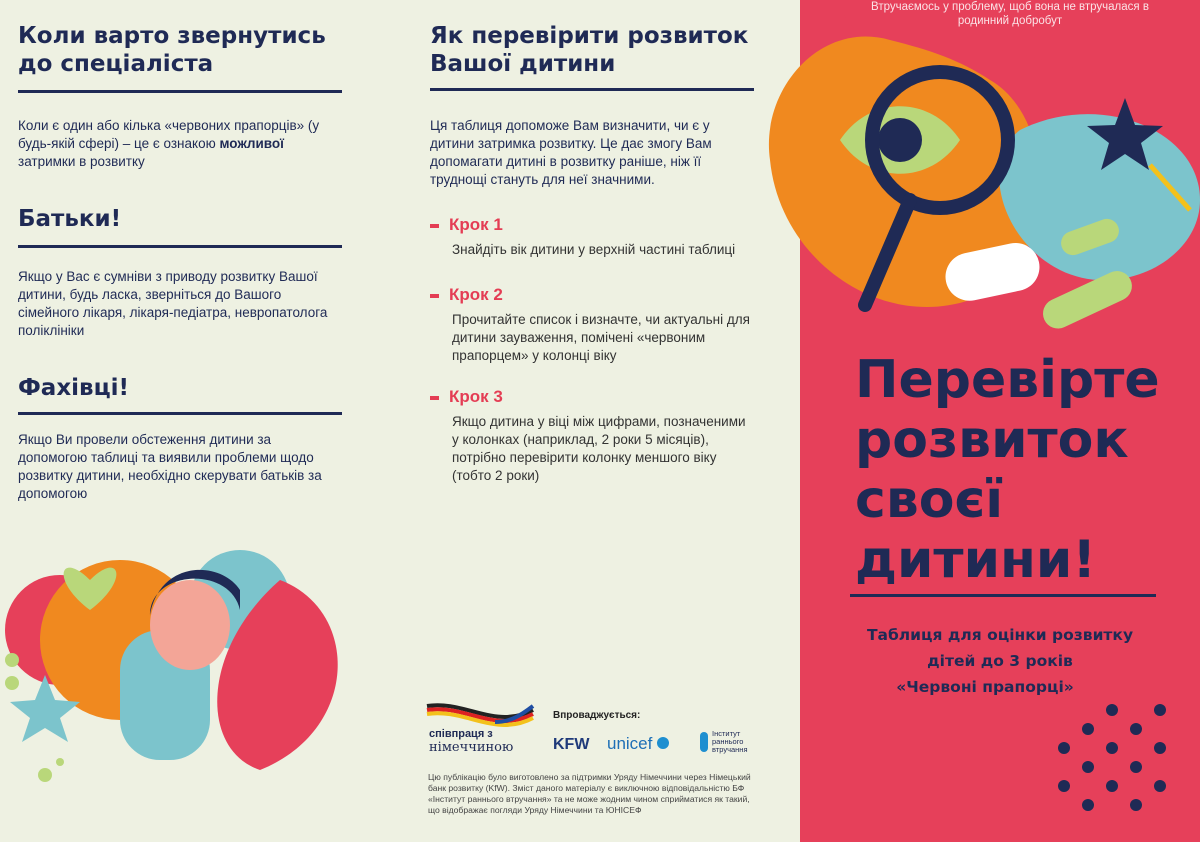  Describe the element at coordinates (704, 742) in the screenshot. I see `person-icon` at that location.